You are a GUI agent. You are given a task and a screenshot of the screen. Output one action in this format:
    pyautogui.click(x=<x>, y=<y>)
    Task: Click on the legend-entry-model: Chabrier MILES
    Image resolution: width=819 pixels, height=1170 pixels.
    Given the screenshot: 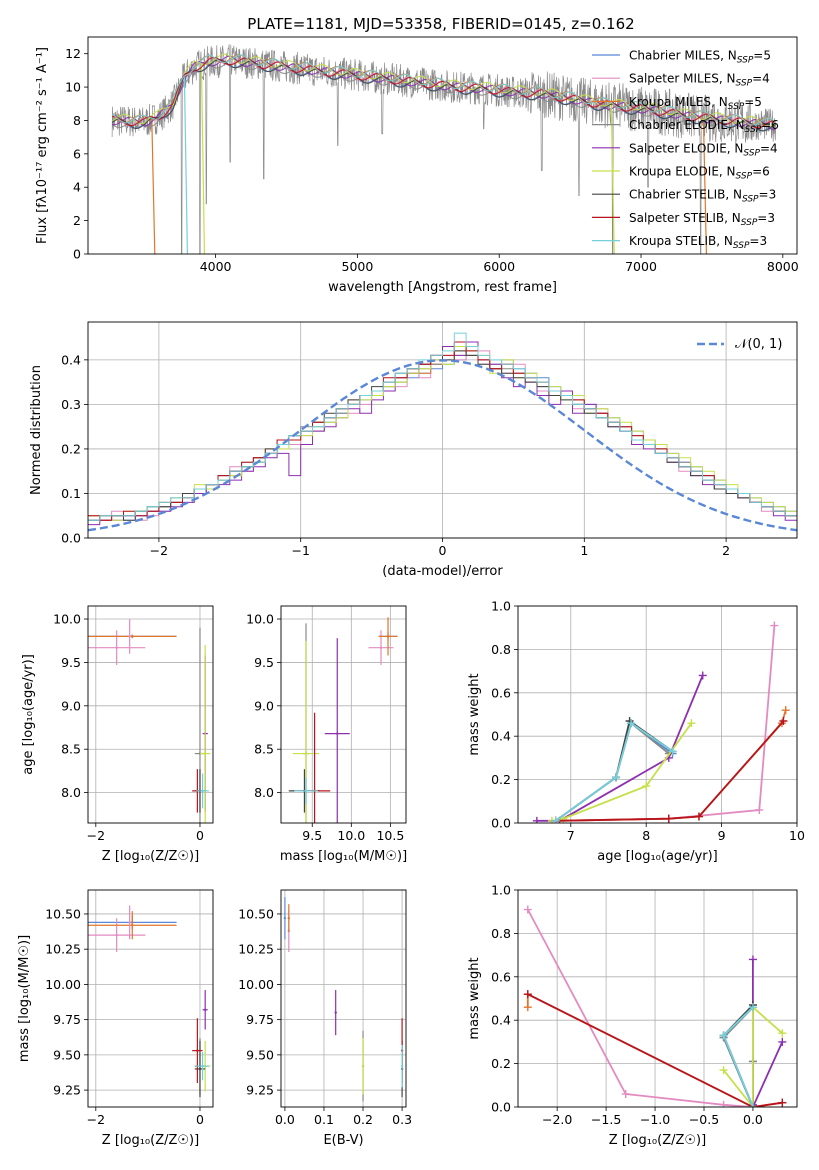 What is the action you would take?
    pyautogui.click(x=674, y=56)
    